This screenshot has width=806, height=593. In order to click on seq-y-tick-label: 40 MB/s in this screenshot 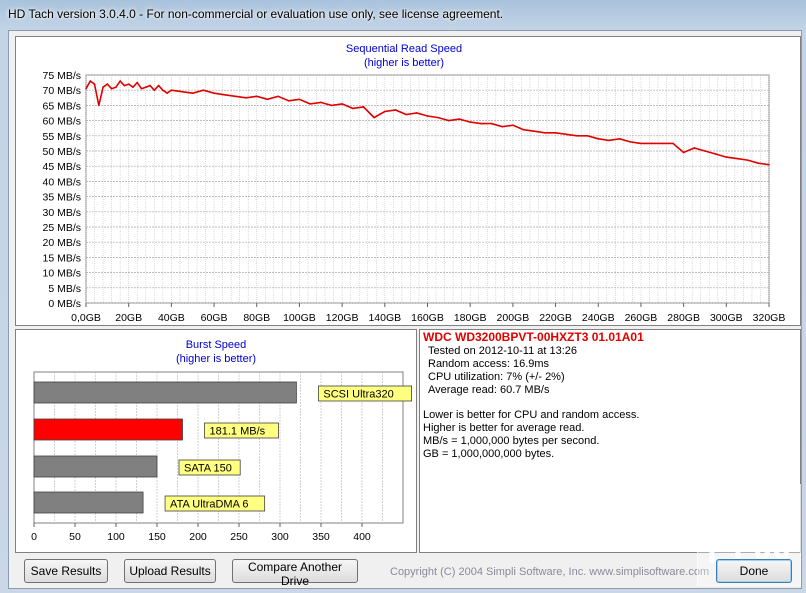, I will do `click(61, 182)`.